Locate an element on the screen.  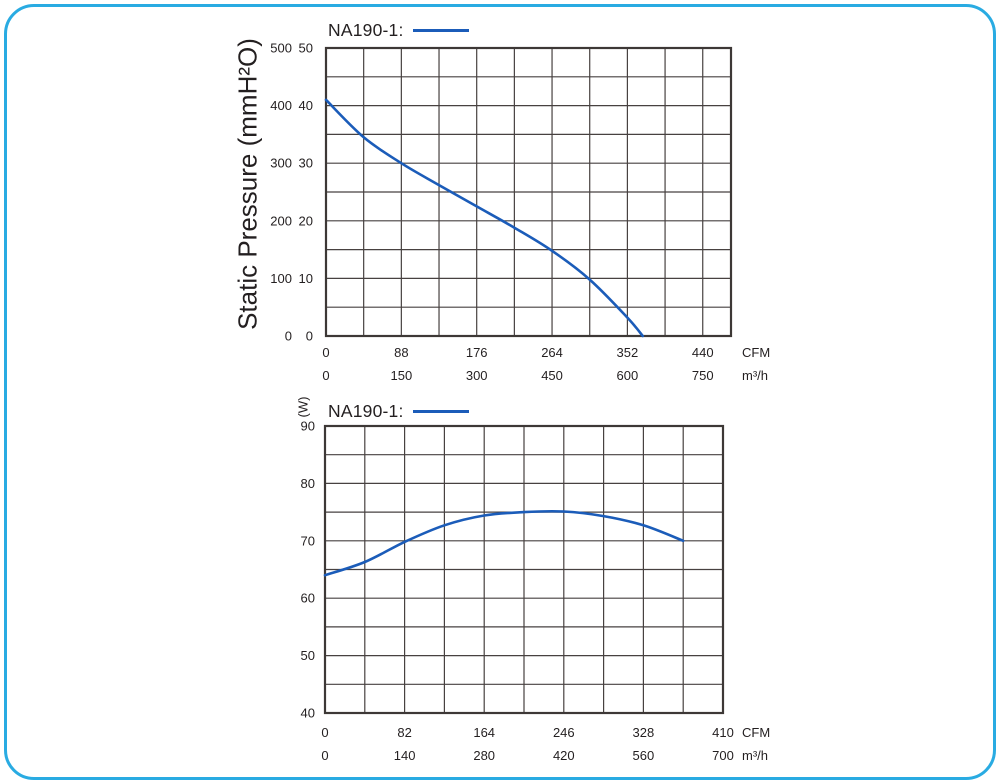
x-tick-label-cfm: 328 is located at coordinates (644, 732).